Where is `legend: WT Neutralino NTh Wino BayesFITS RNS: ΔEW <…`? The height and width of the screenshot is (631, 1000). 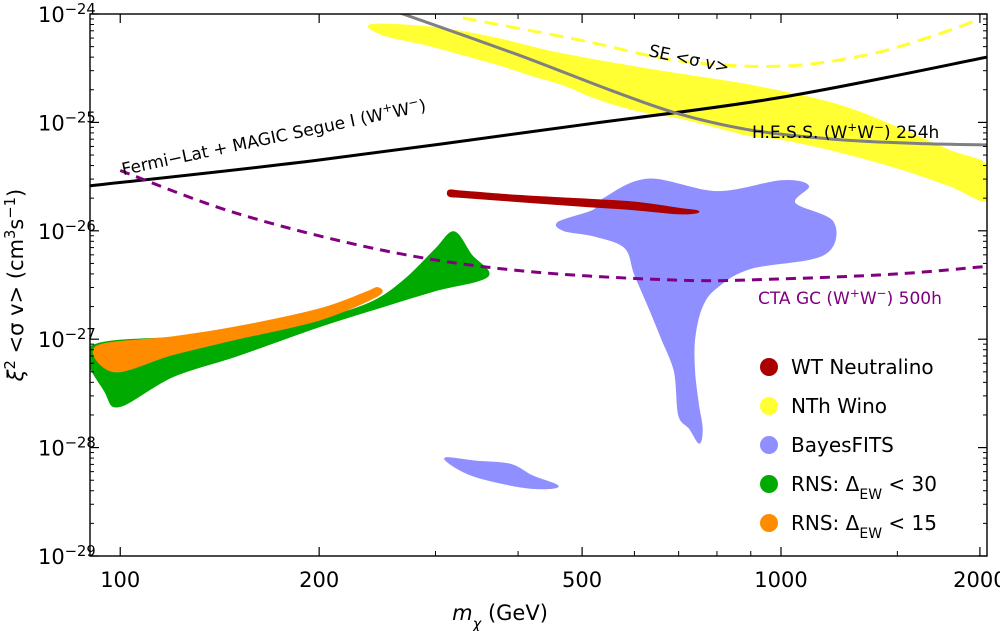
legend: WT Neutralino NTh Wino BayesFITS RNS: ΔEW <… is located at coordinates (848, 448).